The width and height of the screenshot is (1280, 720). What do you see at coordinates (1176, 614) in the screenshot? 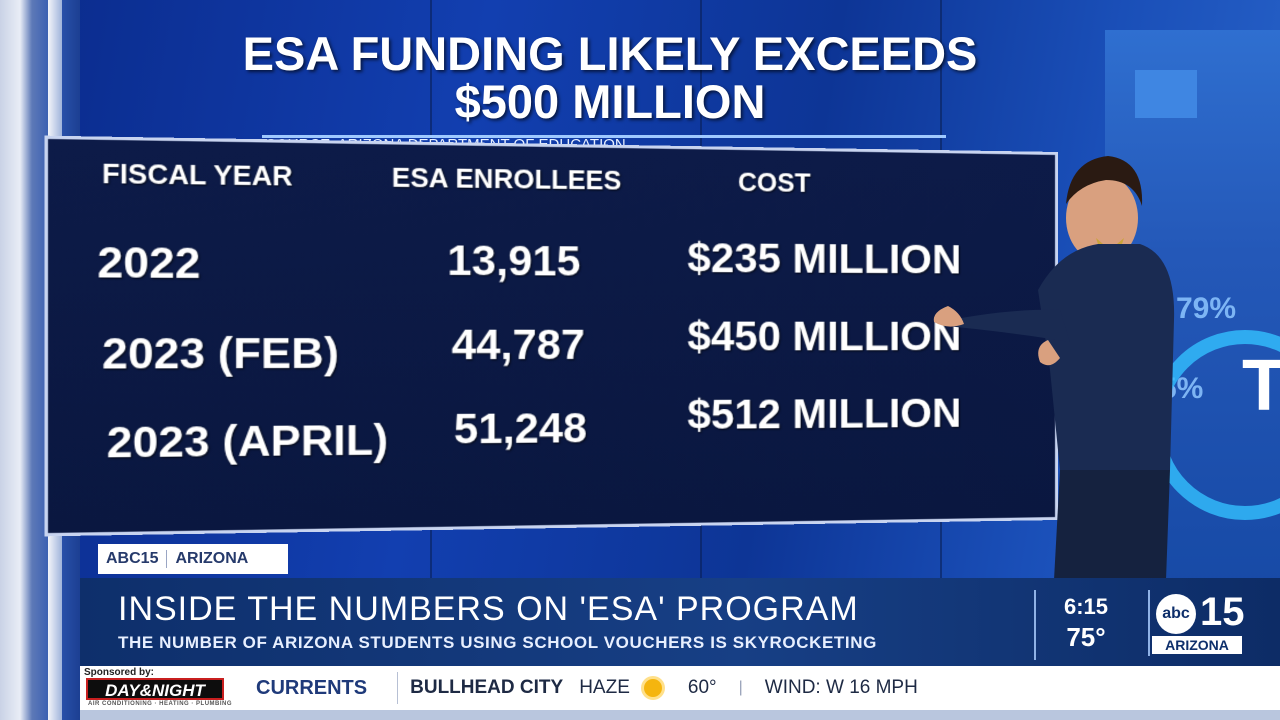
I see `abc-logo-mark: abc` at bounding box center [1176, 614].